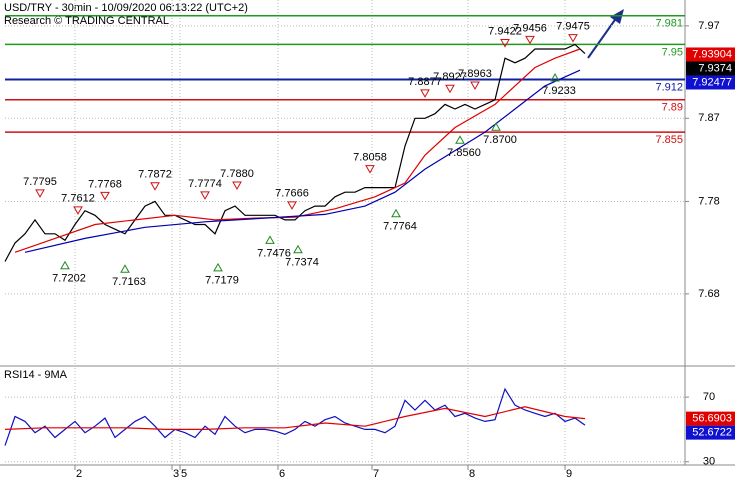 The image size is (735, 480). I want to click on y-tick-label: 7.97, so click(708, 26).